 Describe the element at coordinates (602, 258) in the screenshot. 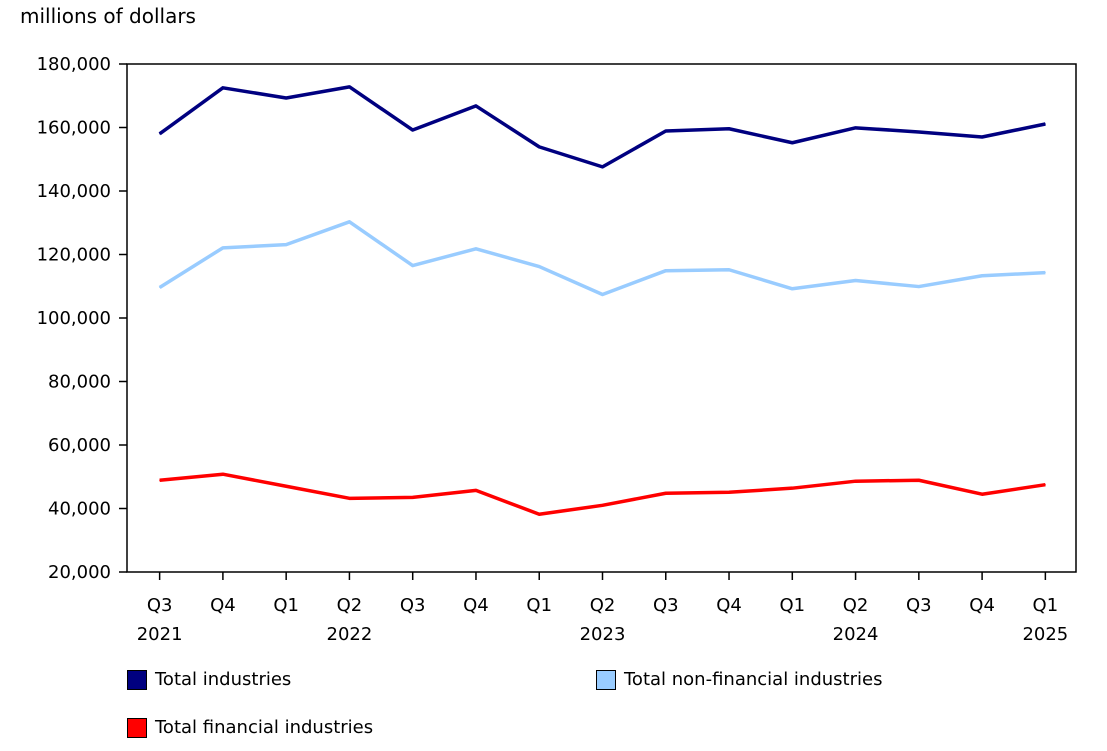

I see `series-line-total-non-financial-industries` at that location.